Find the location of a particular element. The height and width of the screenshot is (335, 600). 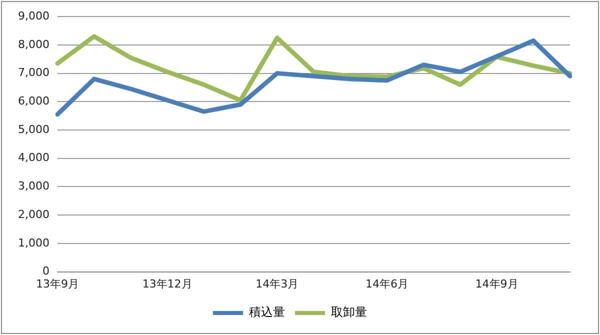

x-tick-label: 14年3月 is located at coordinates (277, 283).